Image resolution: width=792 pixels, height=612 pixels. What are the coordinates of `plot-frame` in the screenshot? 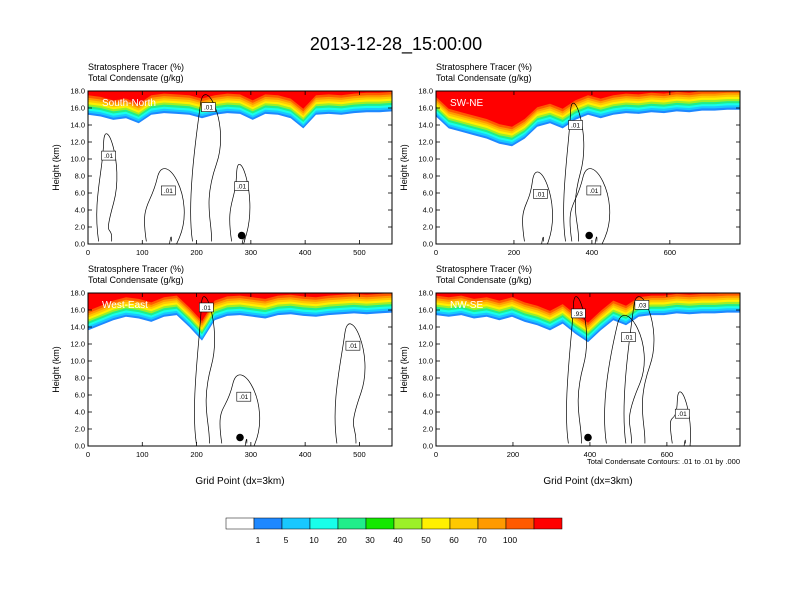 It's located at (240, 369).